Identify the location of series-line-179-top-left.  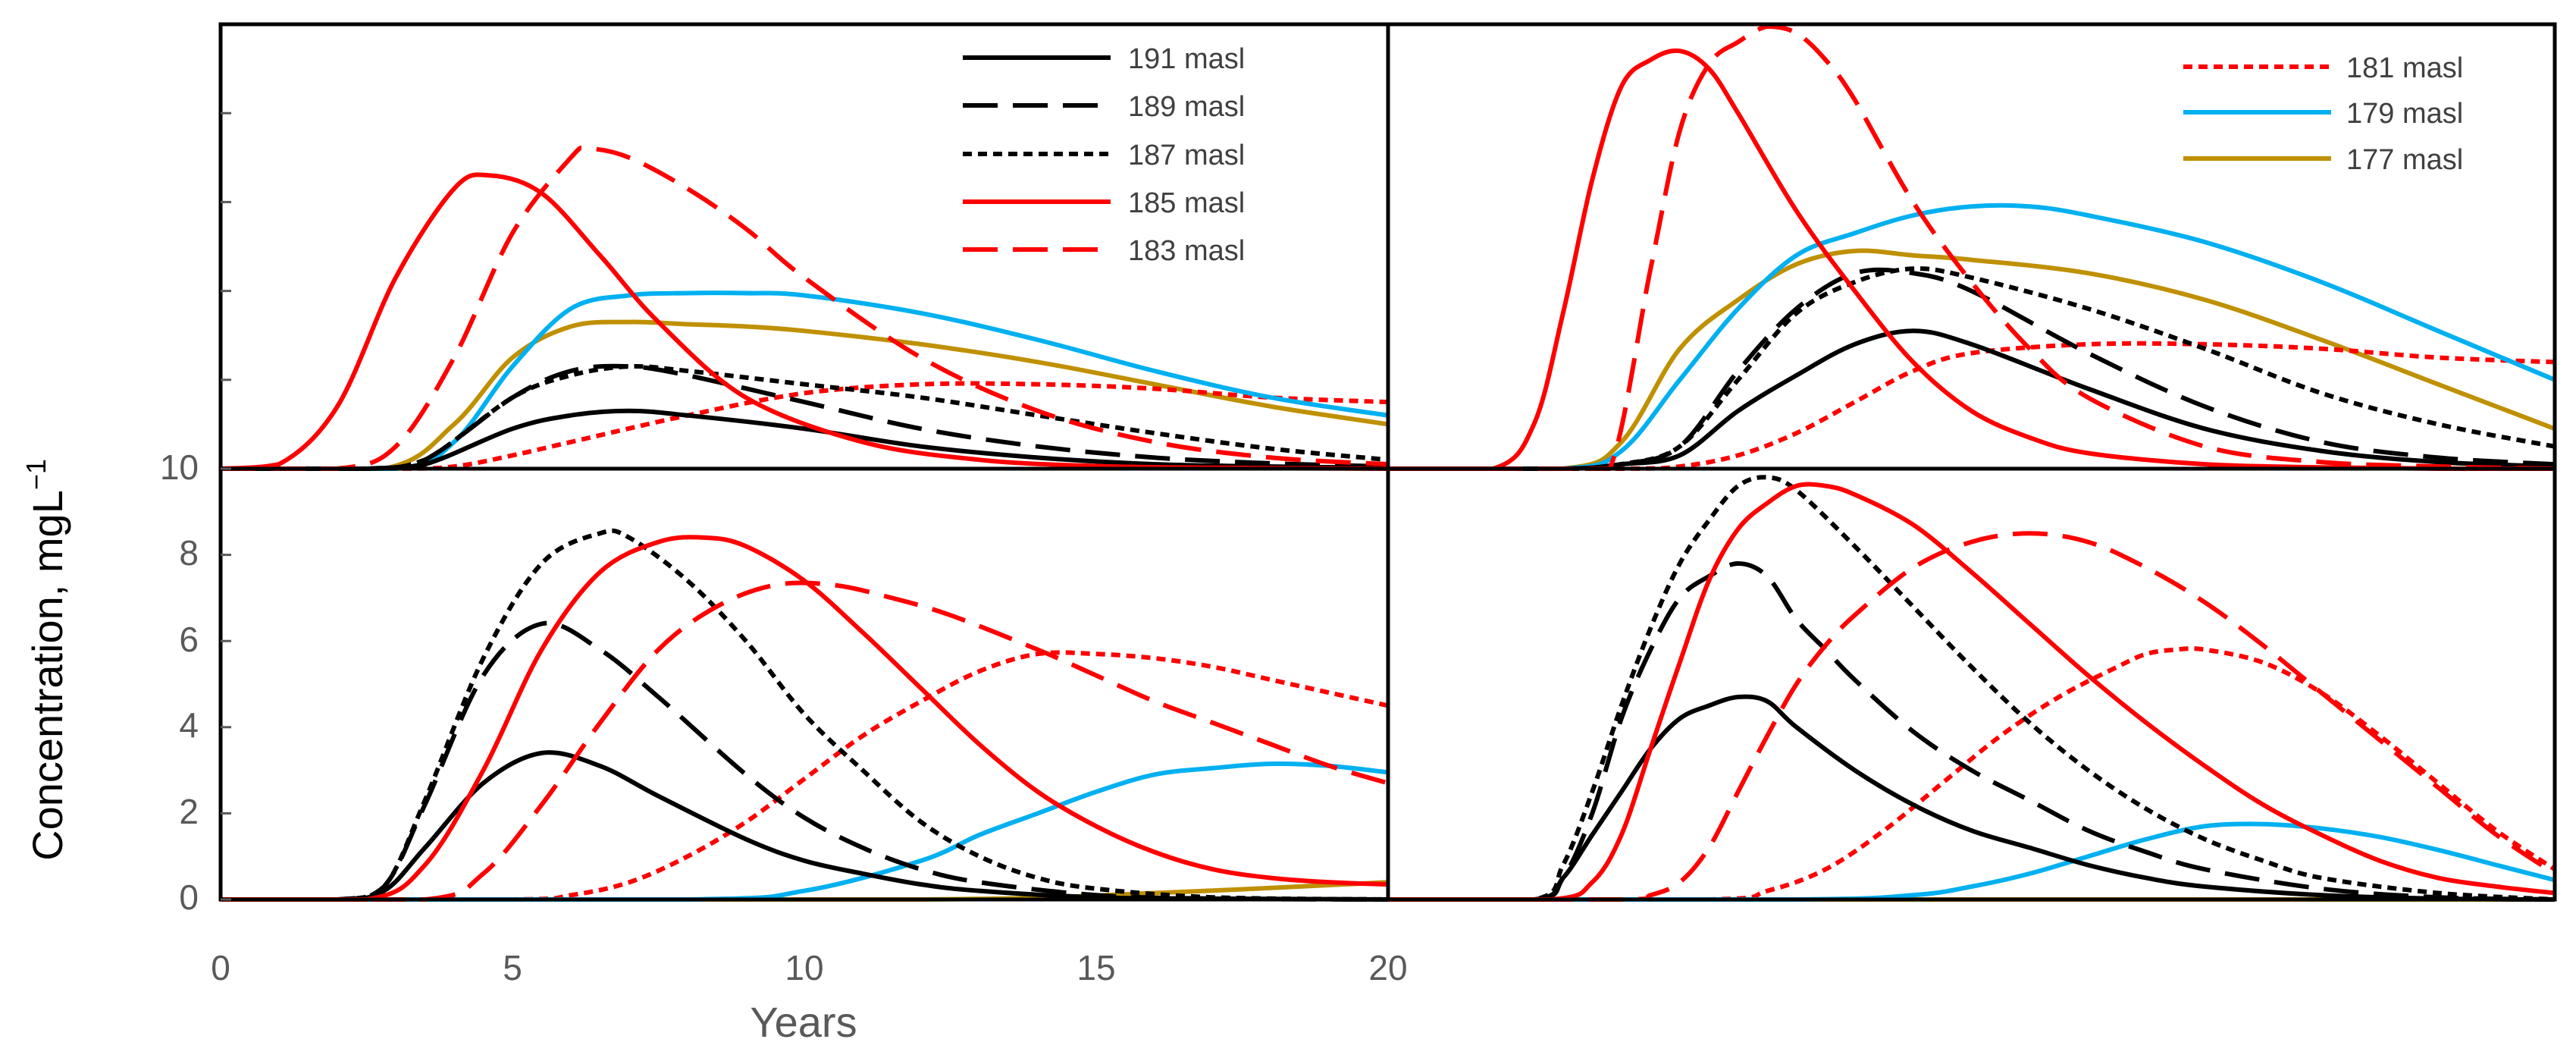
(805, 380).